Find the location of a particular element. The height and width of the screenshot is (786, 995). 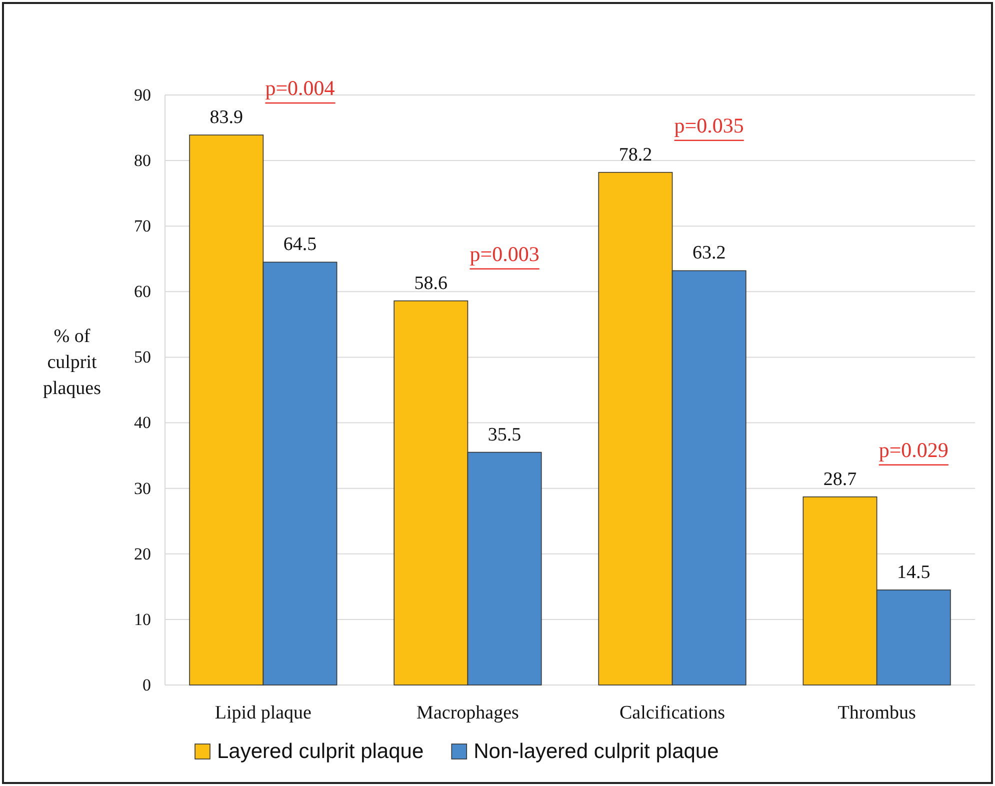

y-tick-label: 70 is located at coordinates (142, 226).